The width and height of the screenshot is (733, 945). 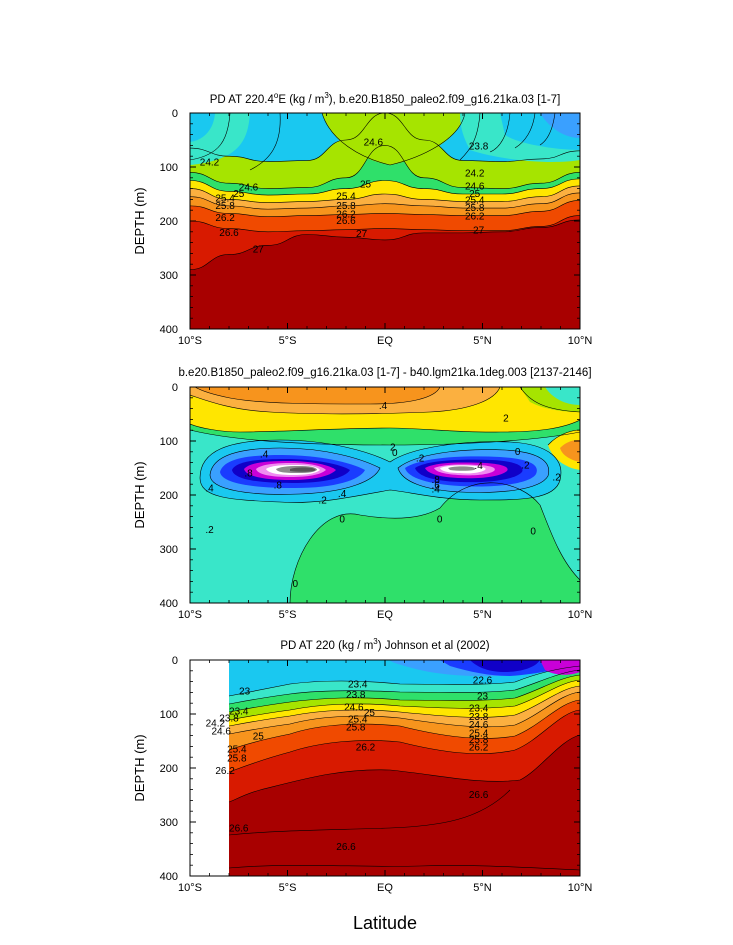 I want to click on panel-1-density-fill, so click(x=385, y=221).